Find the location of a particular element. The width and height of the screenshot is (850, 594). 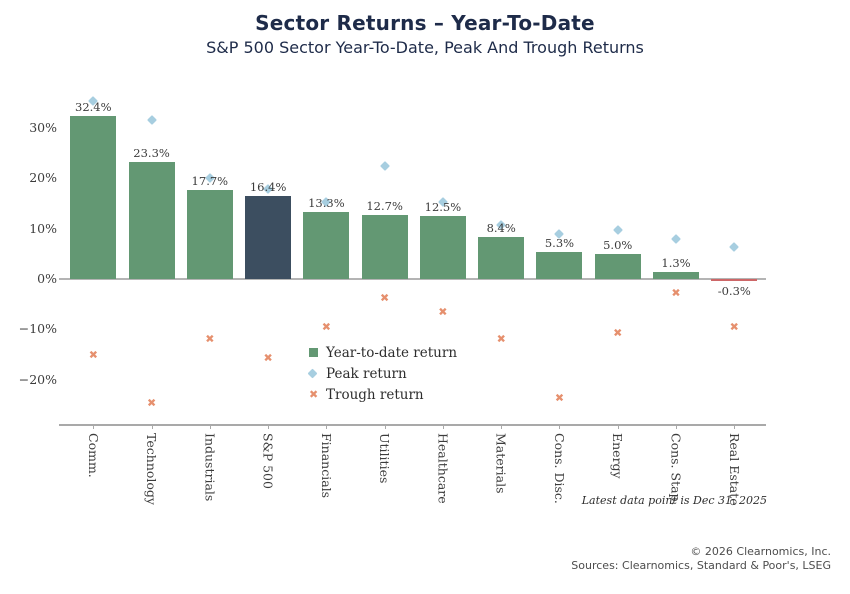

bar-value-label: 23.3% is located at coordinates (151, 152).